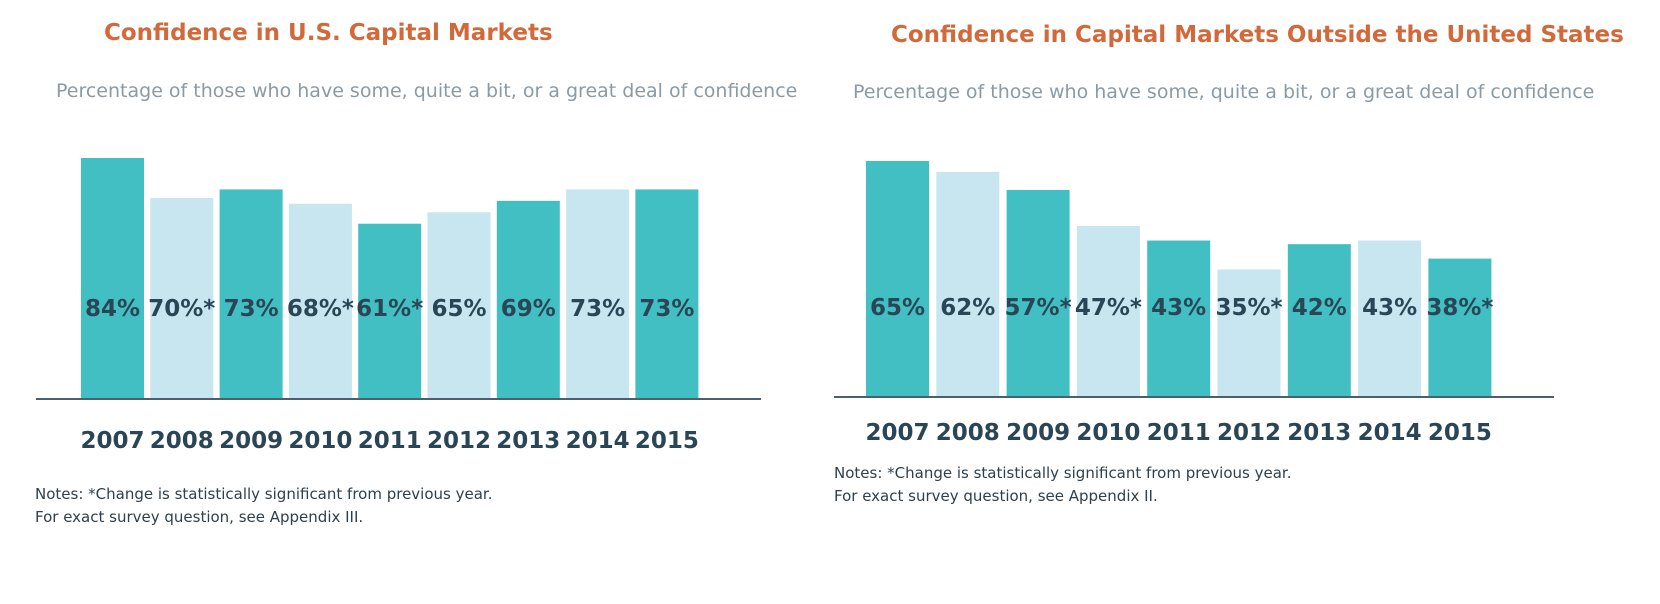 Image resolution: width=1660 pixels, height=604 pixels. Describe the element at coordinates (320, 309) in the screenshot. I see `data-label-2010: 68%*` at that location.